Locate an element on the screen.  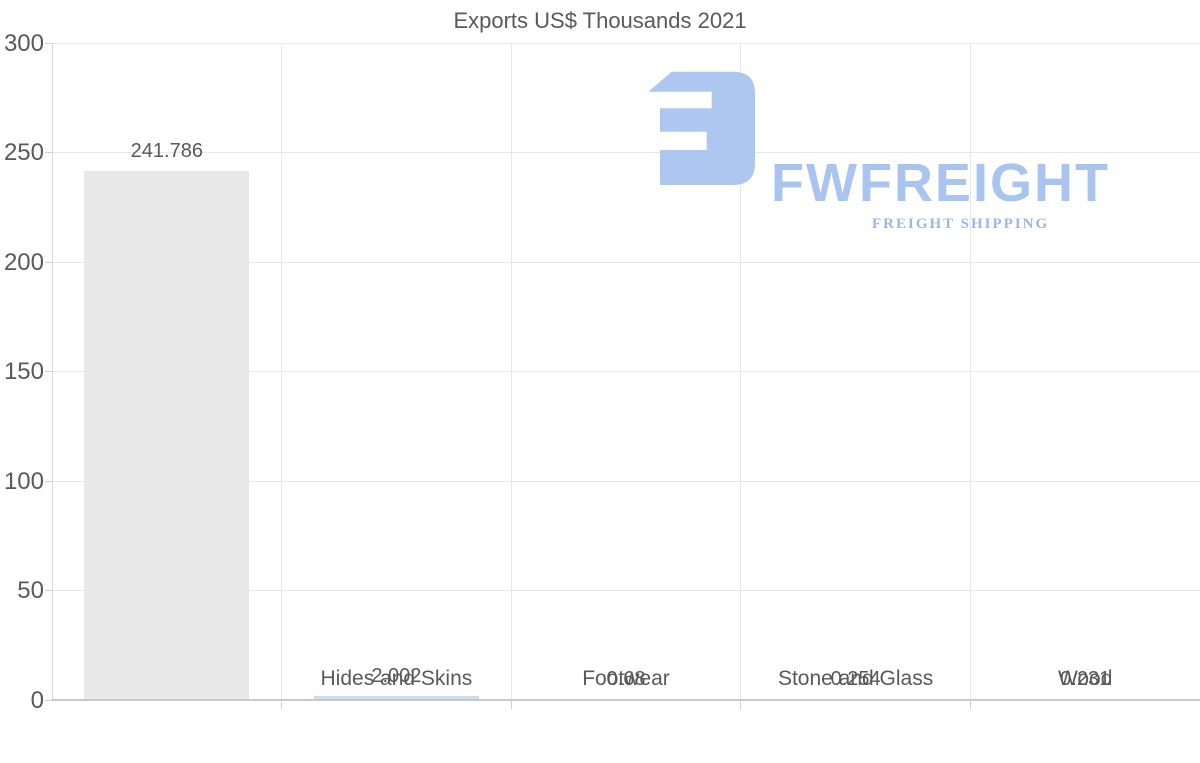
y-axis-tick-label: 50 is located at coordinates (30, 590).